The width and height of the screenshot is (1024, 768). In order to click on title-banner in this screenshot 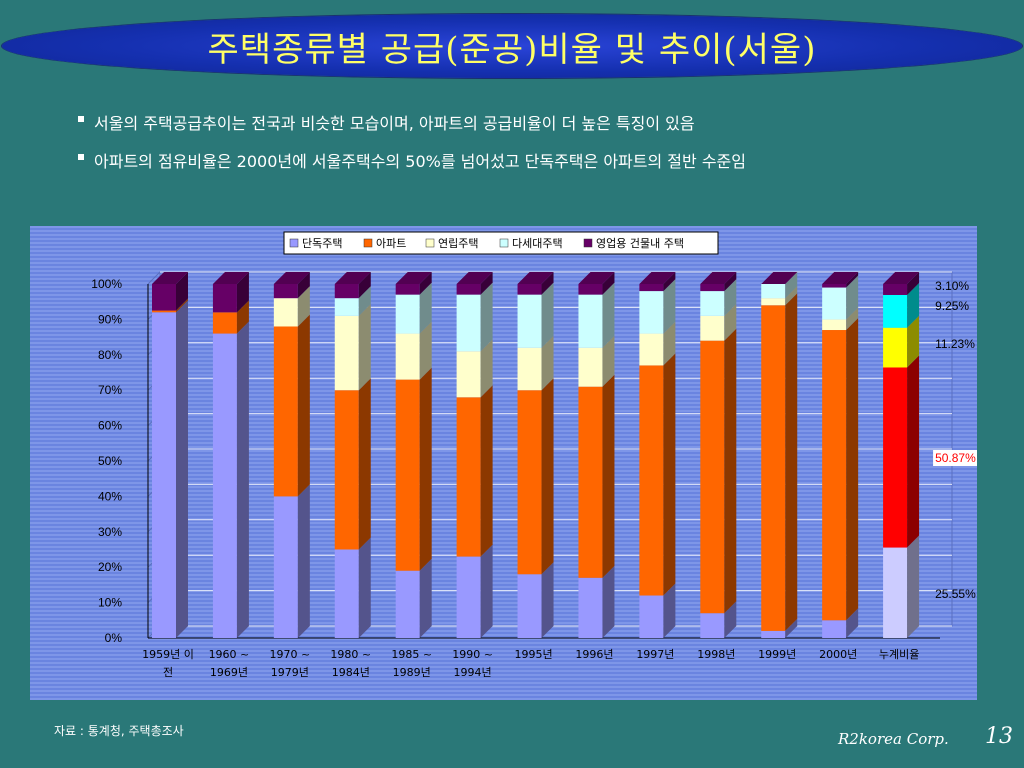, I will do `click(512, 46)`.